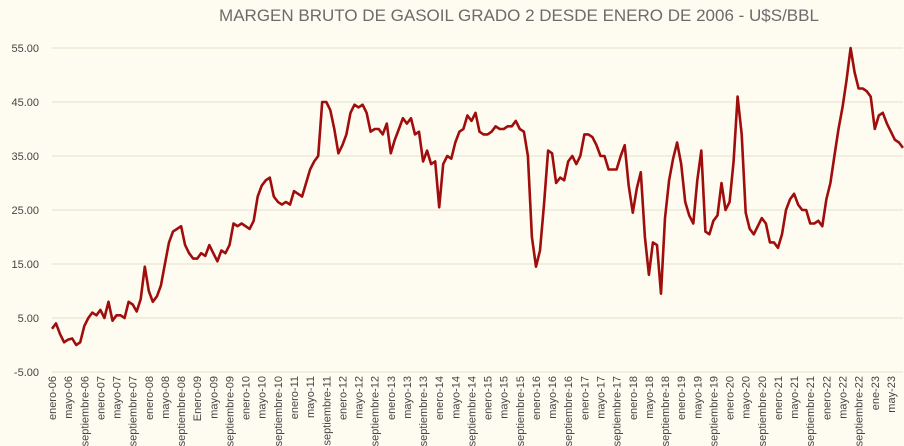  Describe the element at coordinates (618, 411) in the screenshot. I see `x-tick-label: septiembre-17` at that location.